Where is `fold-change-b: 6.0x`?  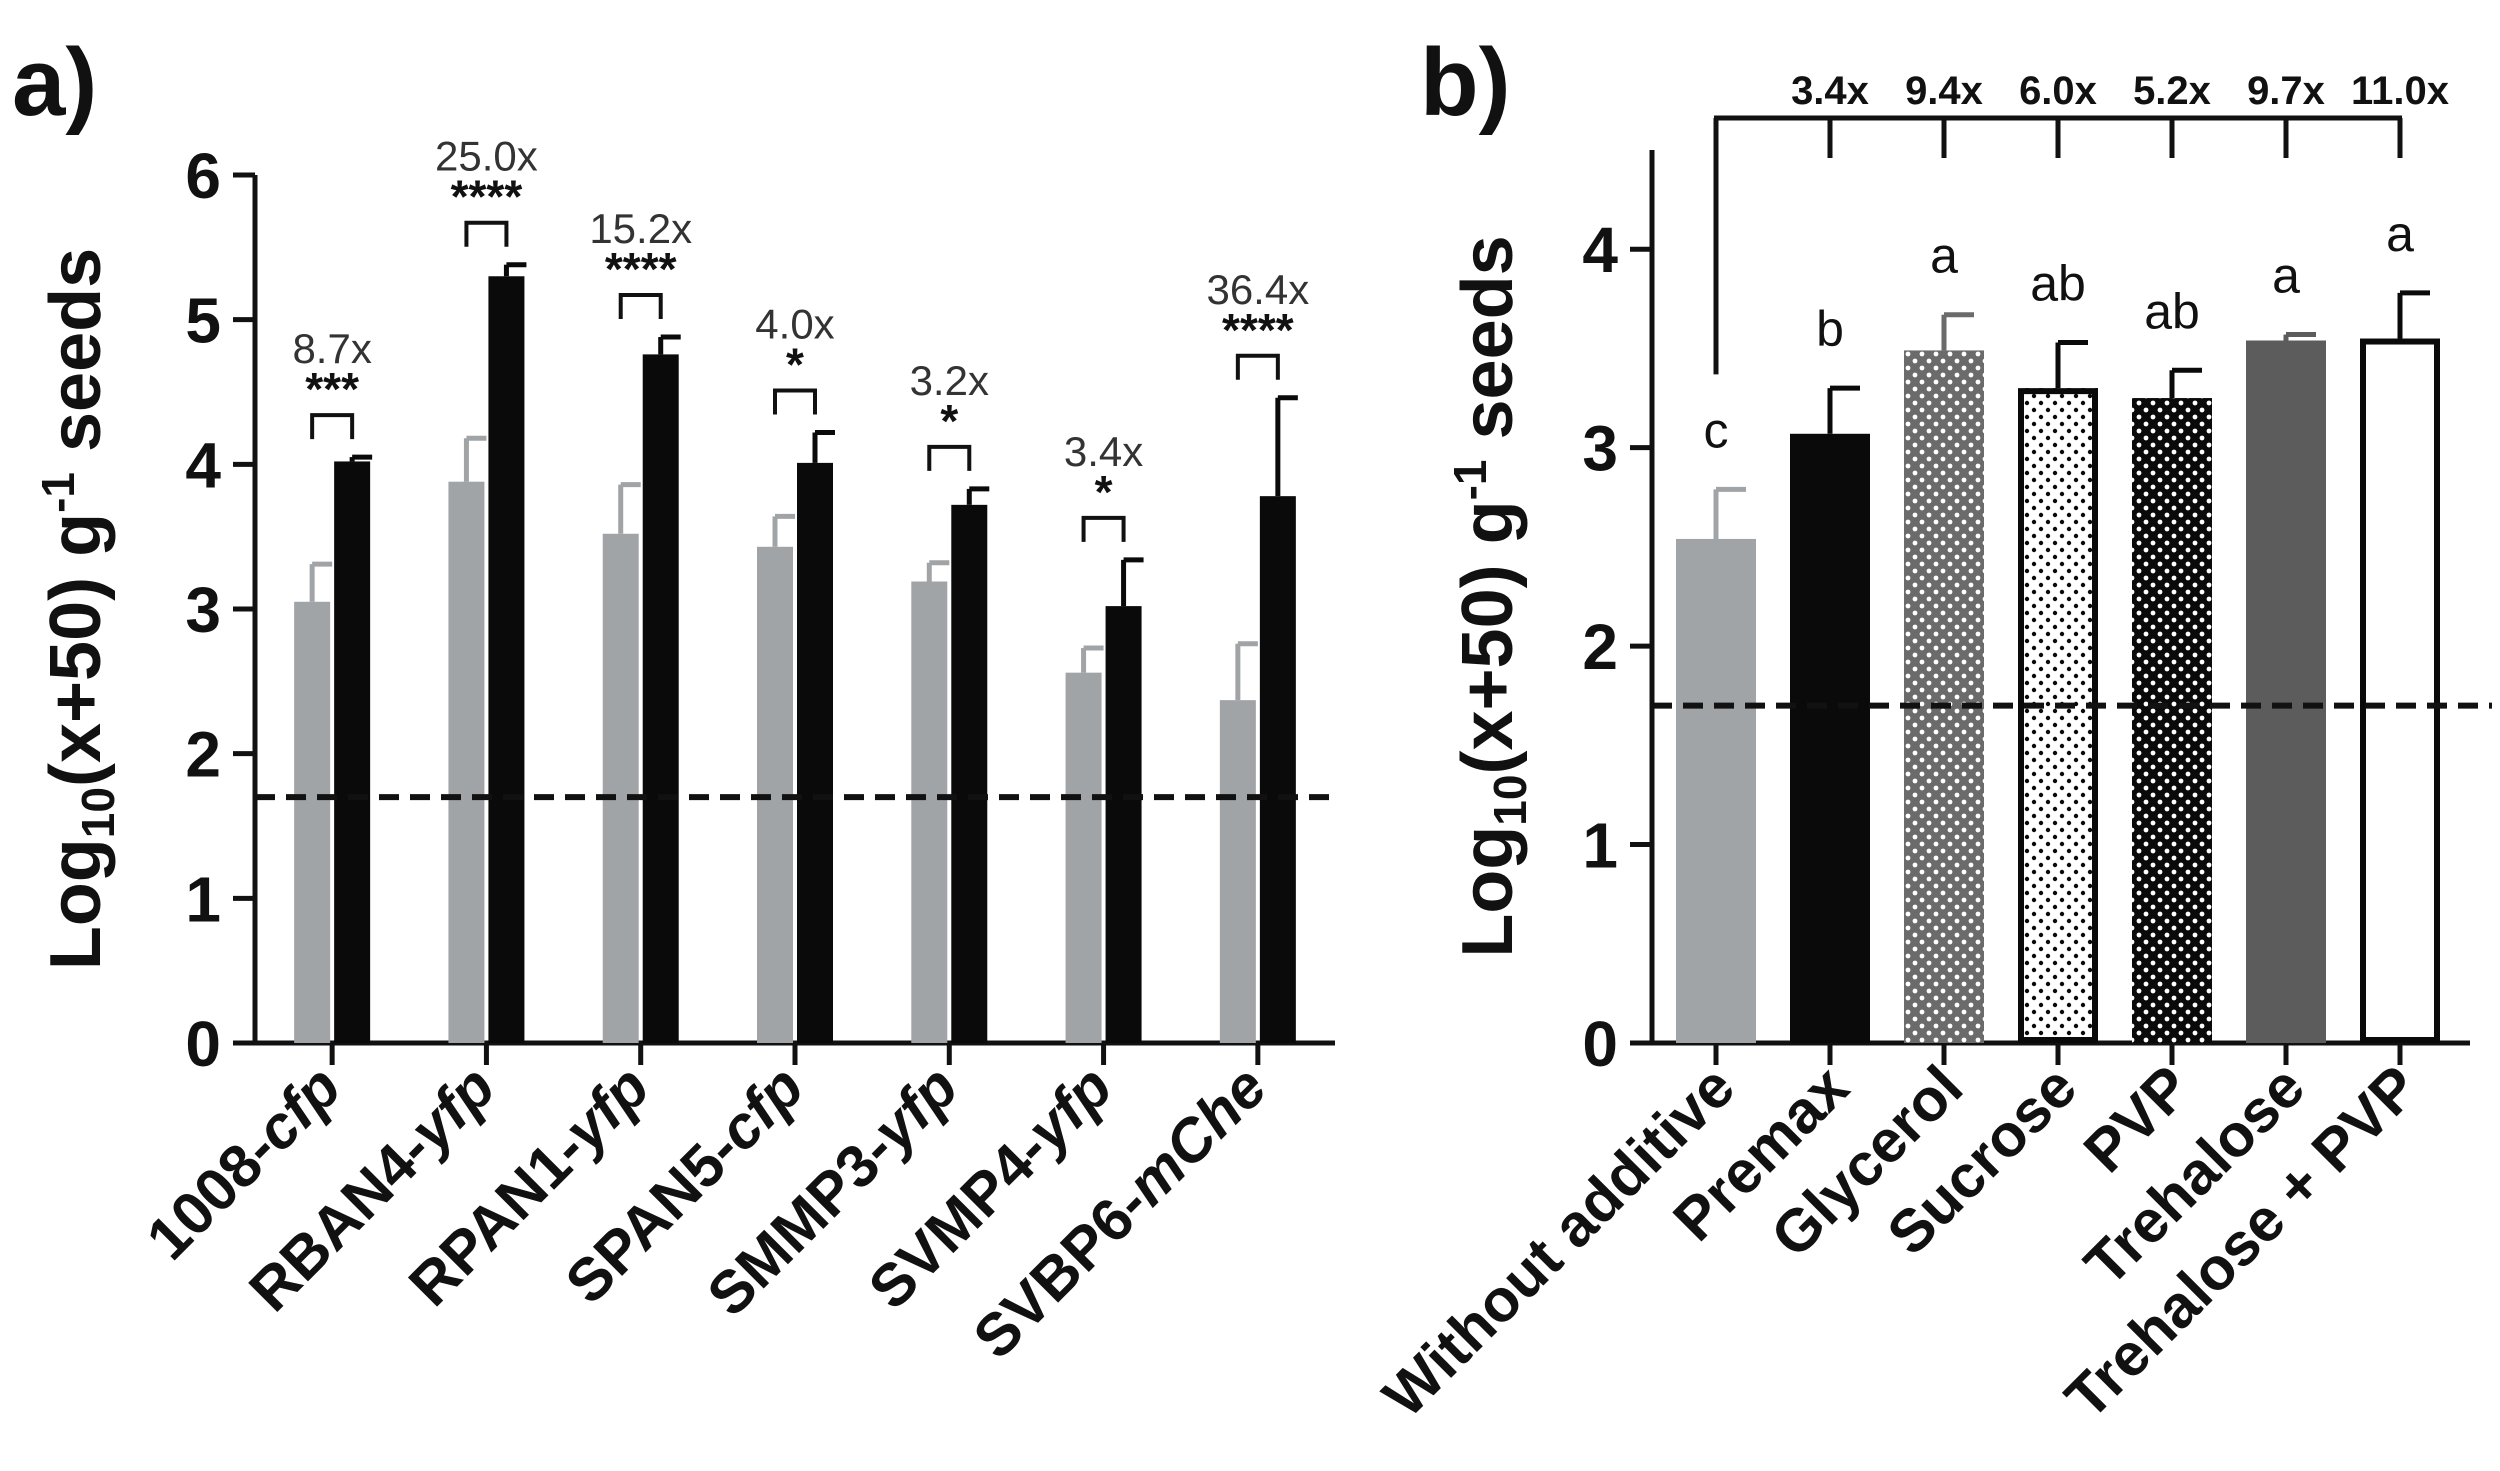 fold-change-b: 6.0x is located at coordinates (2058, 91).